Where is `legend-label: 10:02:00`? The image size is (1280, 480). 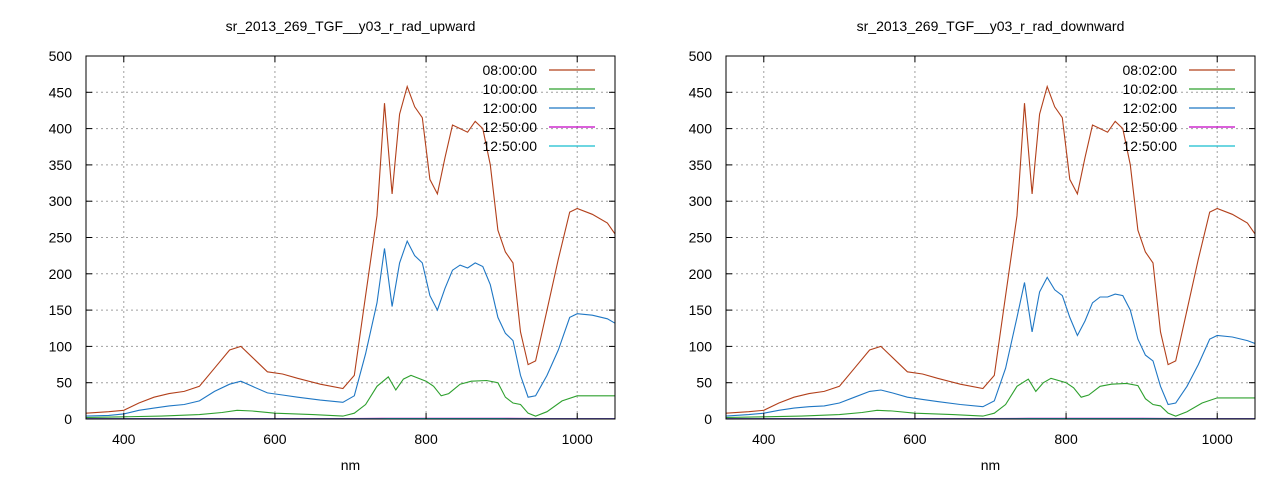
legend-label: 10:02:00 is located at coordinates (1150, 89).